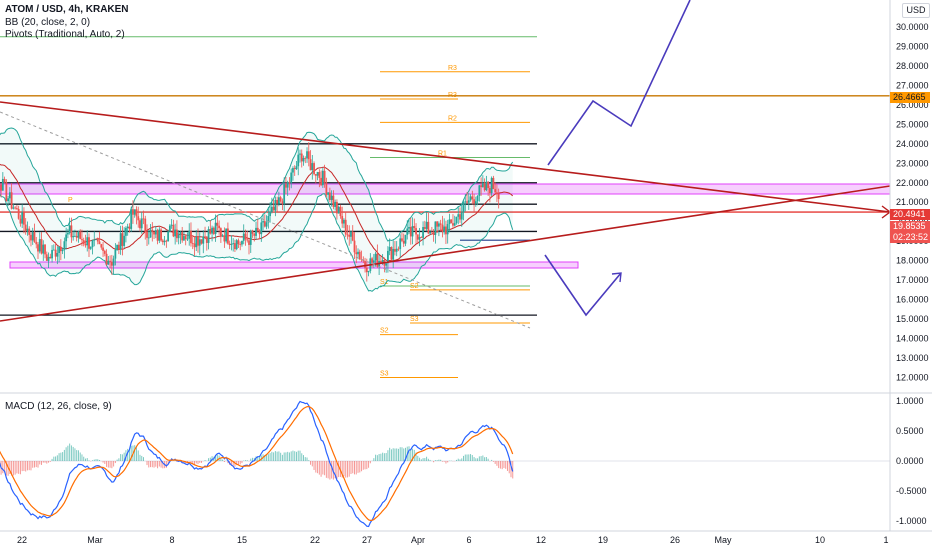  Describe the element at coordinates (912, 105) in the screenshot. I see `price-tick-label: 26.0000` at that location.